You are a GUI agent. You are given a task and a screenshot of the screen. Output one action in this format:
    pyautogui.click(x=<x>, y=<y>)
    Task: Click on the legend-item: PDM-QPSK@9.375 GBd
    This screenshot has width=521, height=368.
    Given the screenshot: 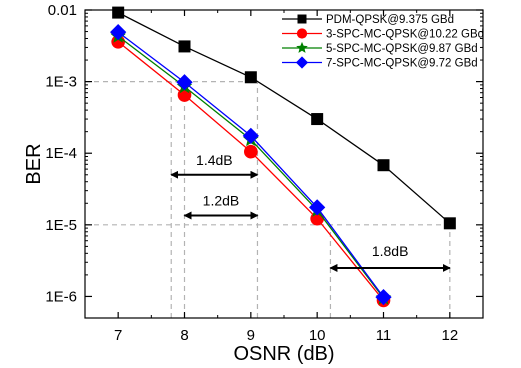 What is the action you would take?
    pyautogui.click(x=368, y=20)
    